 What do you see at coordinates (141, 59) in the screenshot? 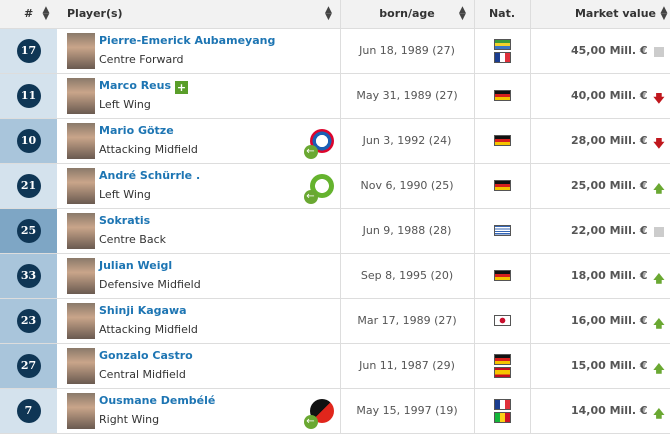
I see `player-position: Centre Forward` at bounding box center [141, 59].